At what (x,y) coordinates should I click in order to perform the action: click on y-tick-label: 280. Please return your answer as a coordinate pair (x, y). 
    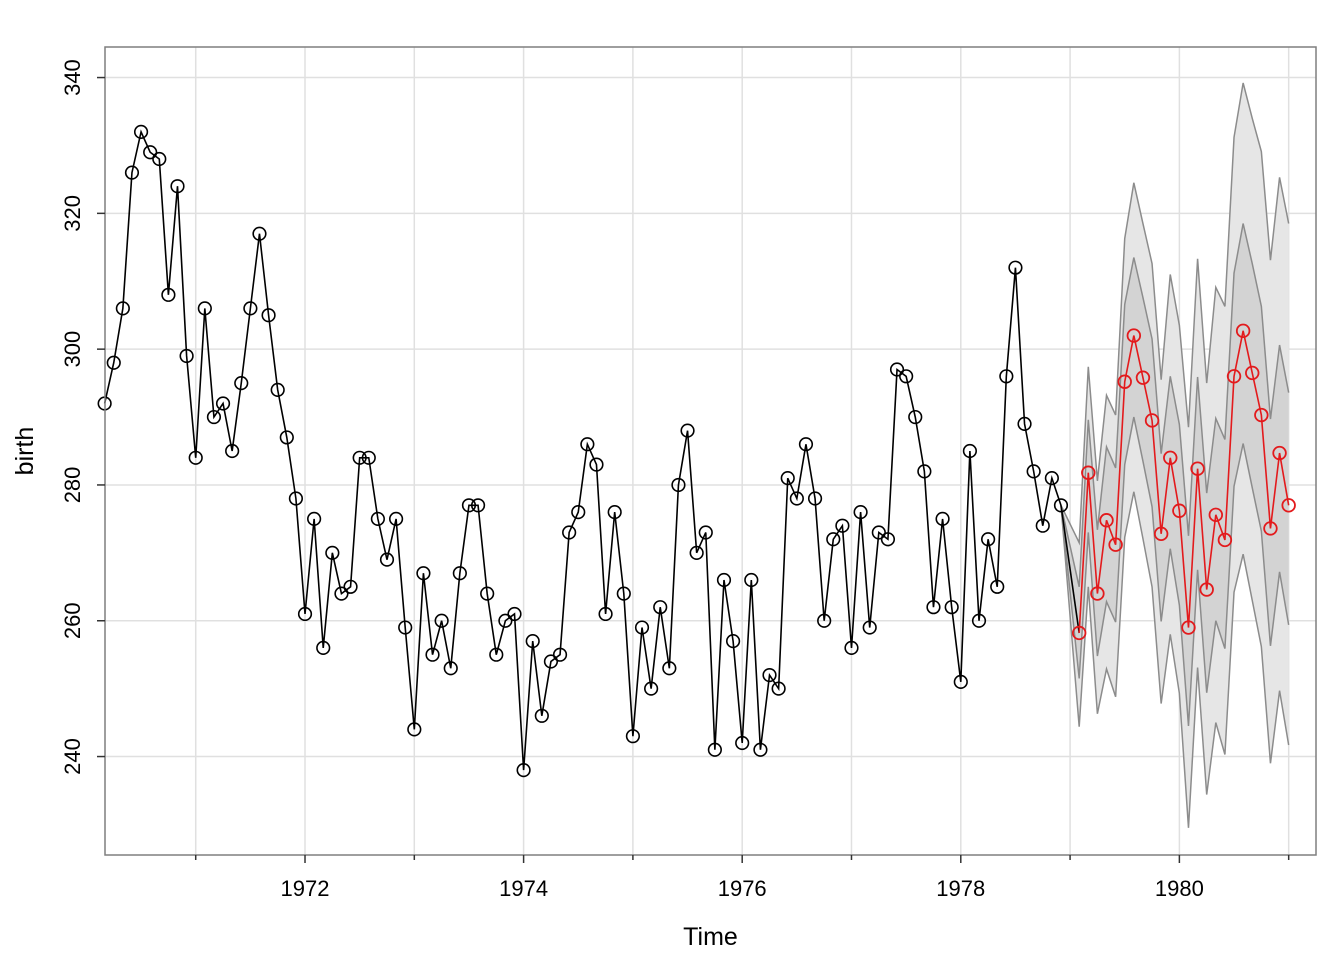
    Looking at the image, I should click on (72, 485).